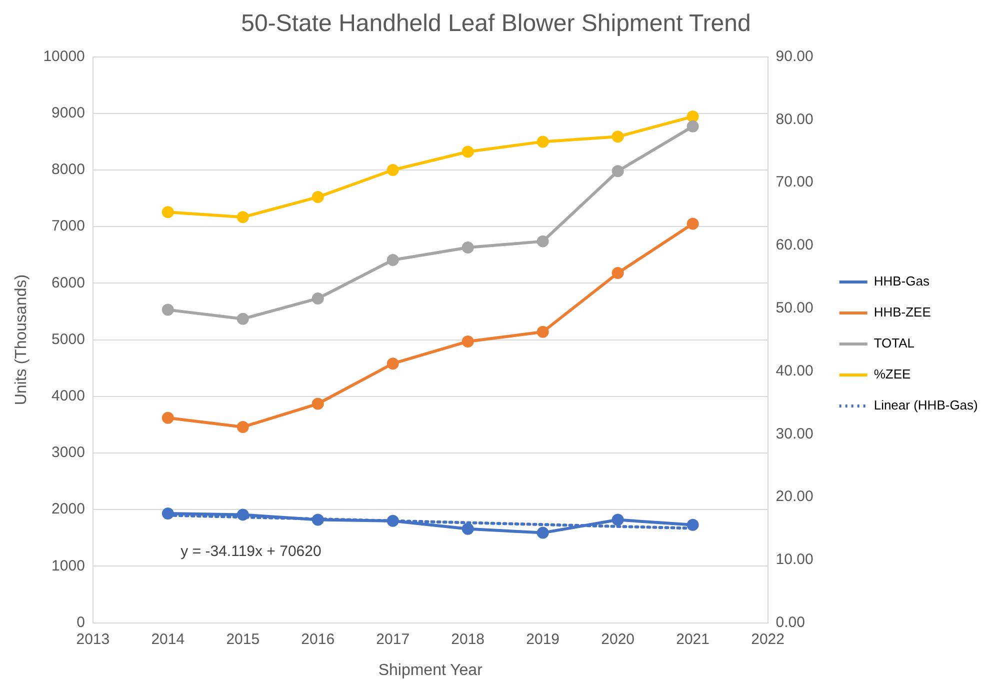 Image resolution: width=994 pixels, height=690 pixels. Describe the element at coordinates (243, 639) in the screenshot. I see `x-tick-label: 2015` at that location.